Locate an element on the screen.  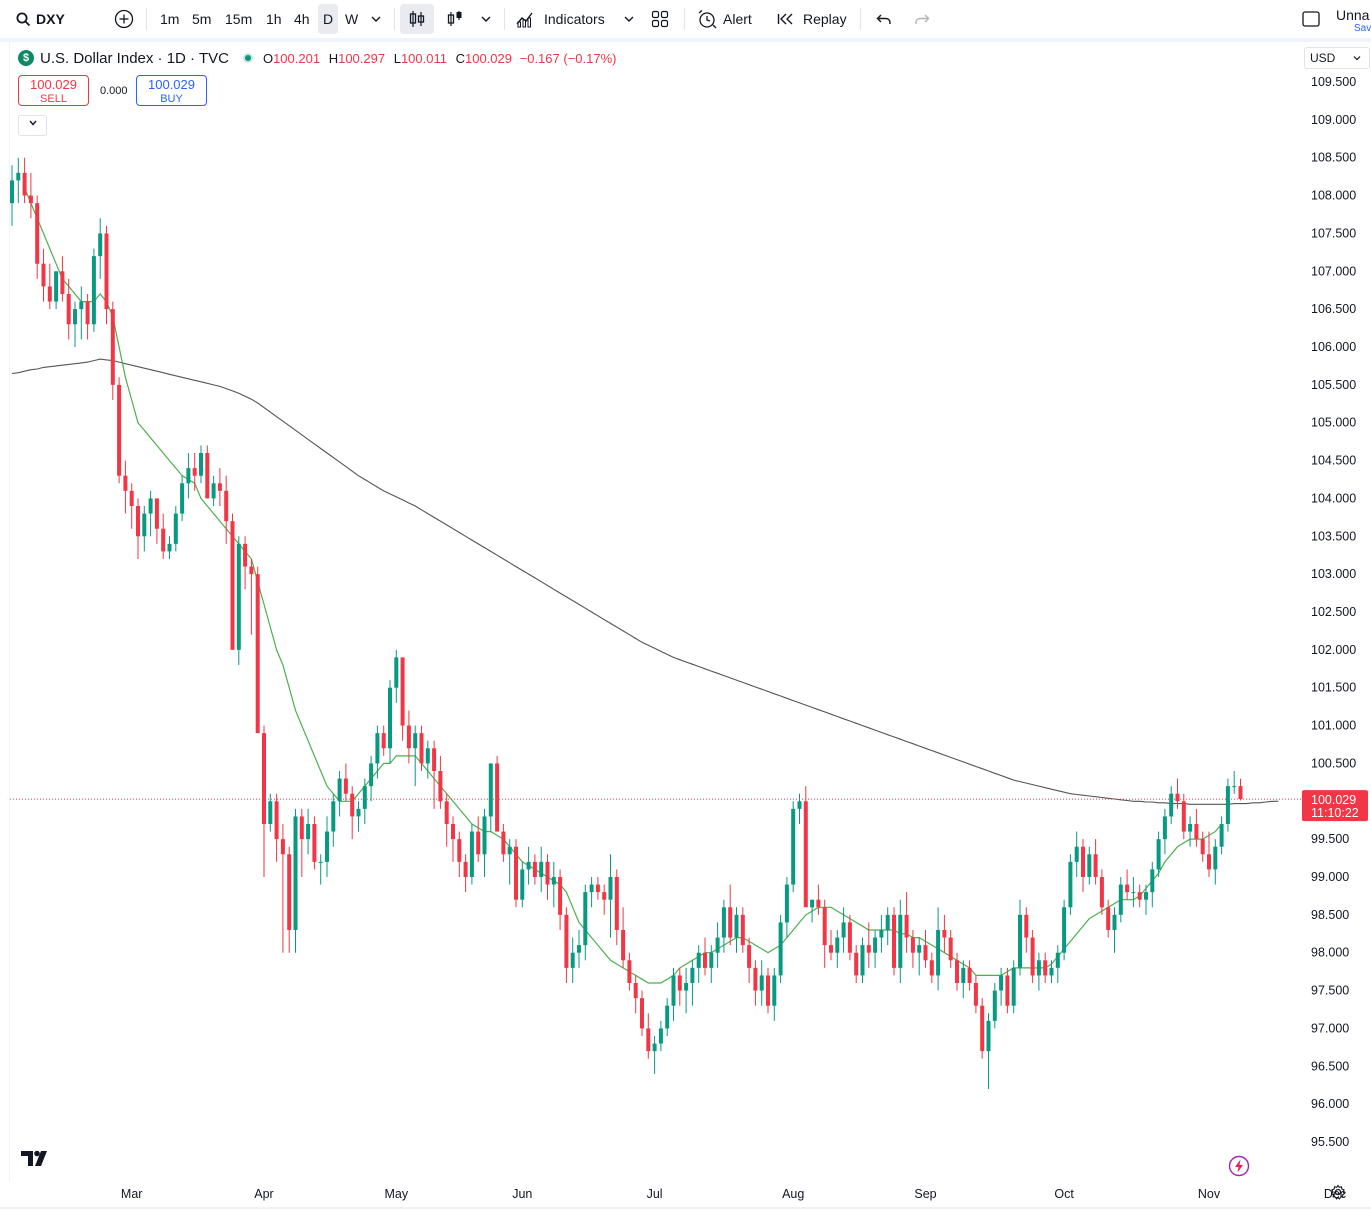
redo-icon is located at coordinates (922, 19).